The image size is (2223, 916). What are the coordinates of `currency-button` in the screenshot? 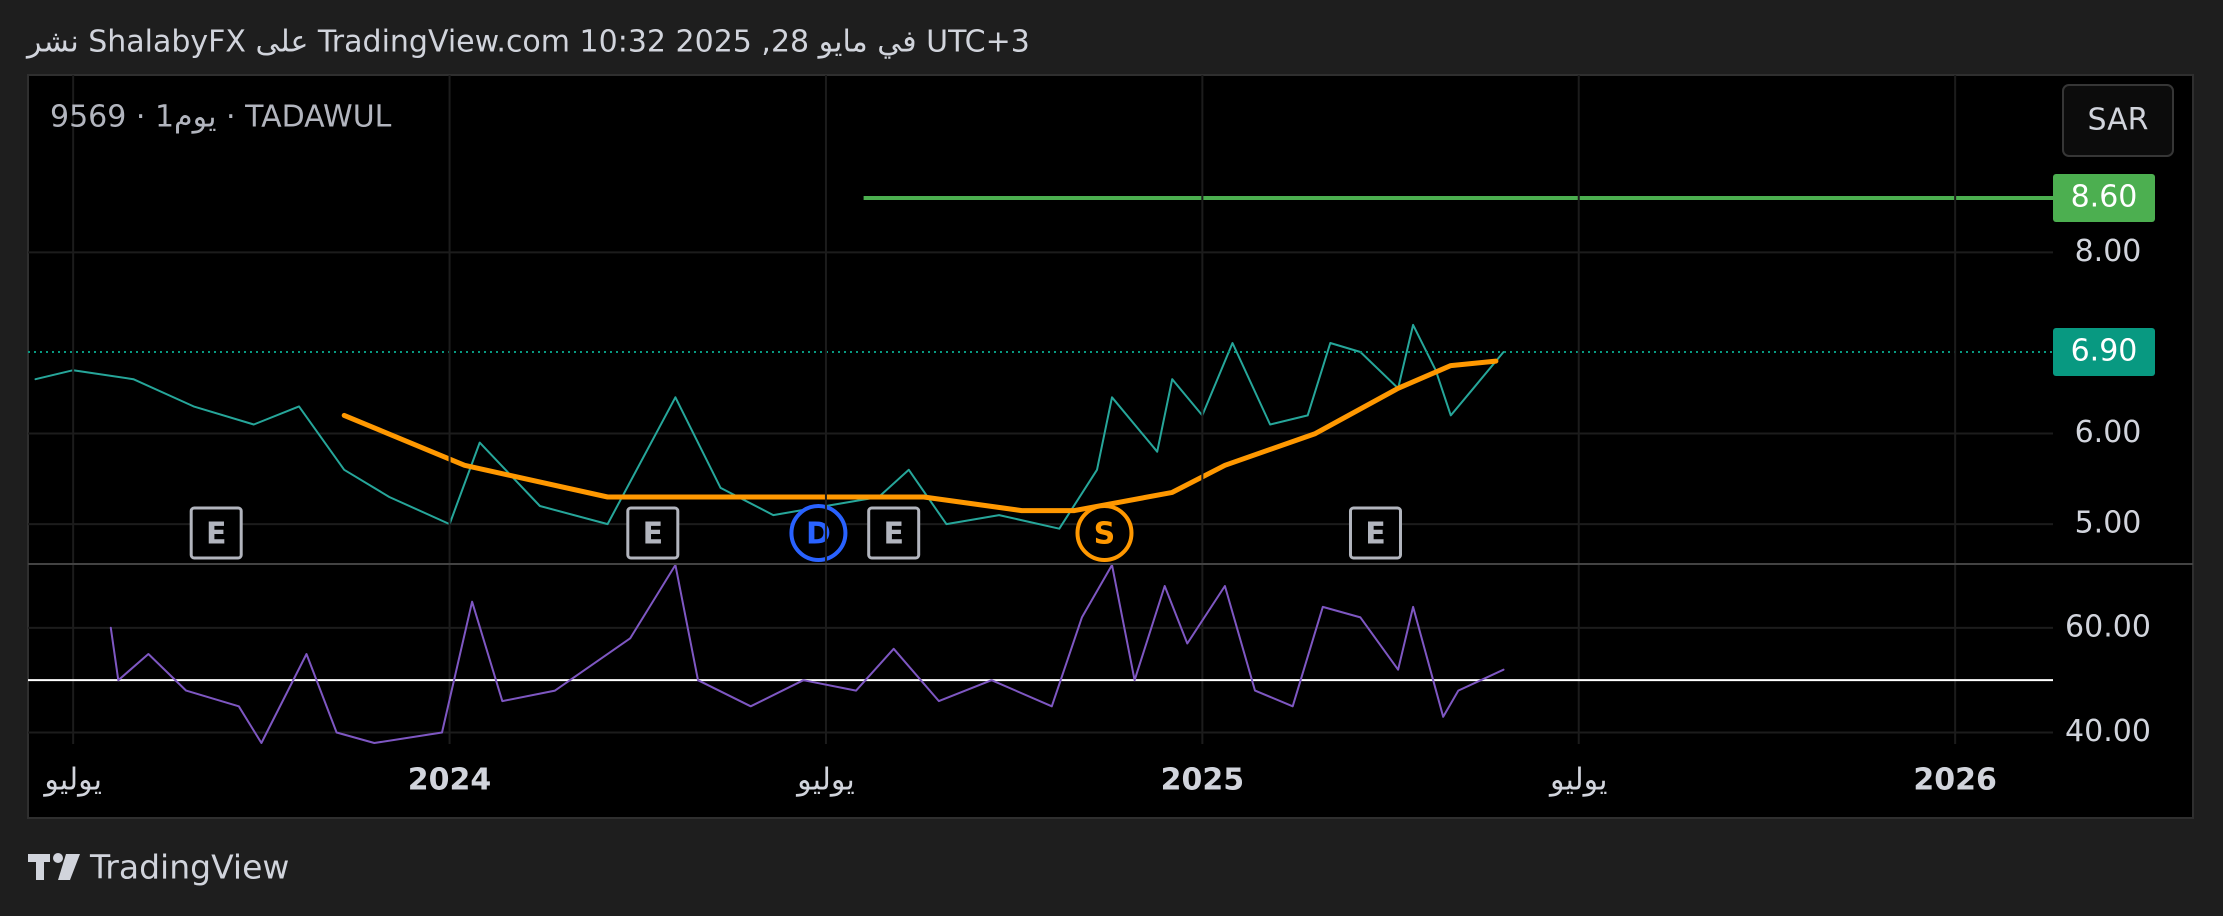 It's located at (2118, 120).